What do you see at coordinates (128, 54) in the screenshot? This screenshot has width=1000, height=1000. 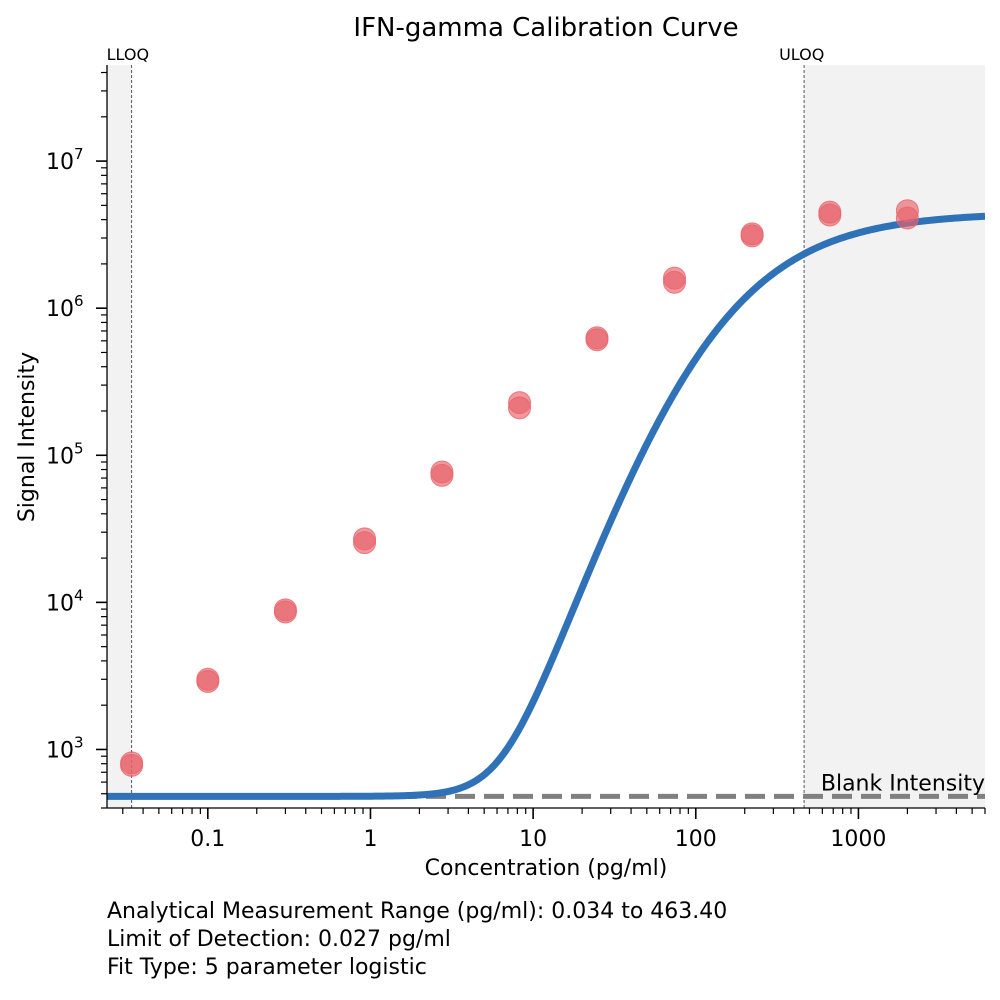 I see `lloq-label: LLOQ` at bounding box center [128, 54].